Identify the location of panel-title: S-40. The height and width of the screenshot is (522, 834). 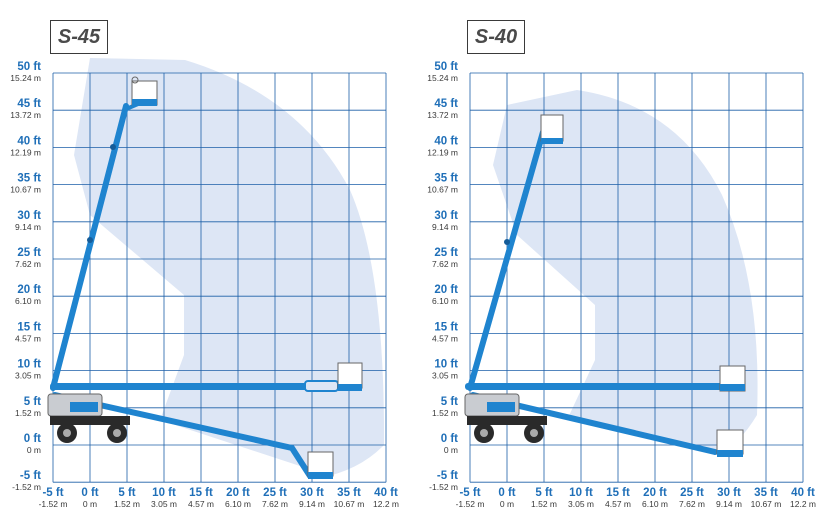
(496, 37).